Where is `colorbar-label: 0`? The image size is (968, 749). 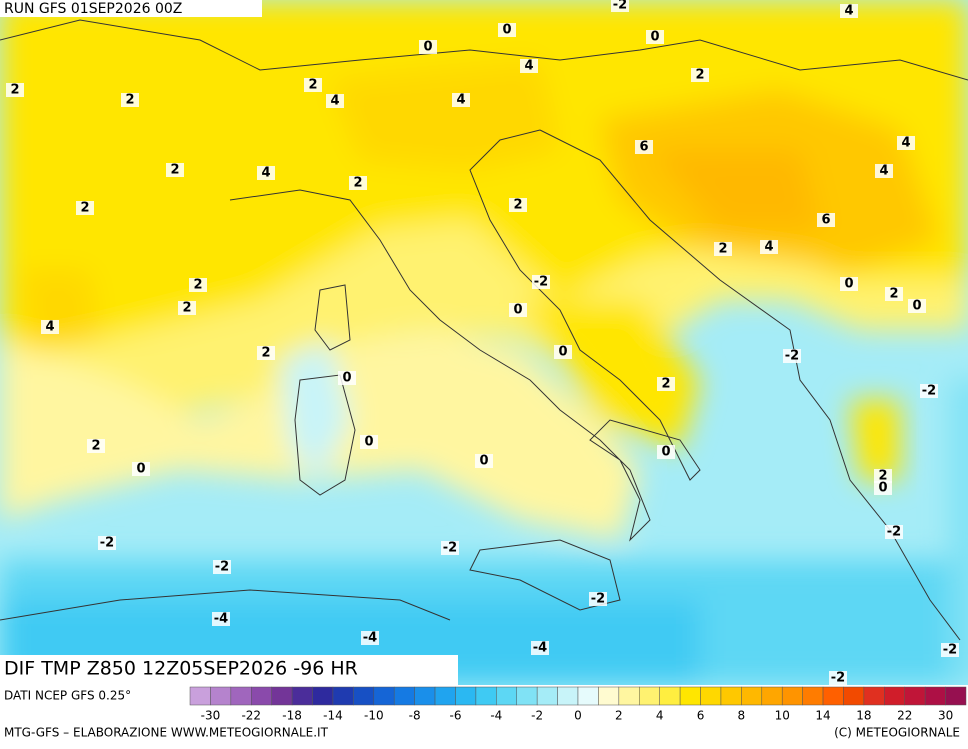
colorbar-label: 0 is located at coordinates (578, 716).